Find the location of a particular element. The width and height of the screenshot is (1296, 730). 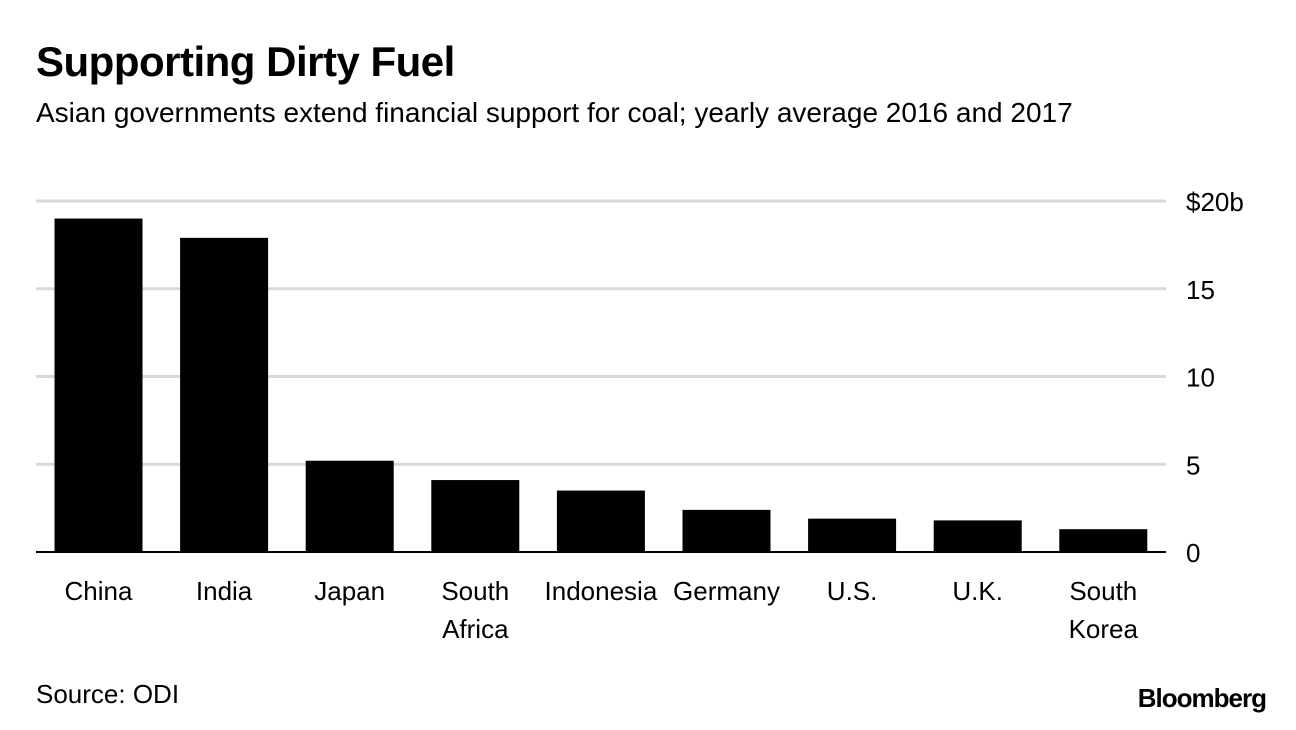

chart-title: Supporting Dirty Fuel is located at coordinates (245, 61).